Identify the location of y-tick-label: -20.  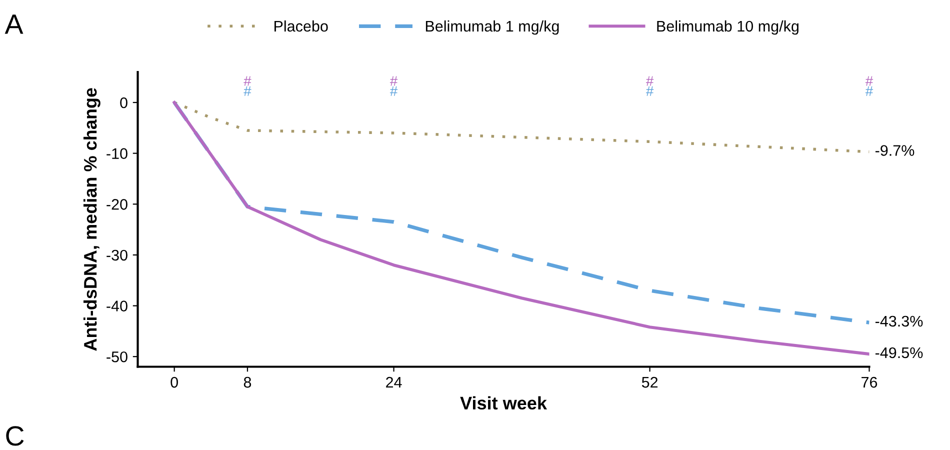
(117, 204).